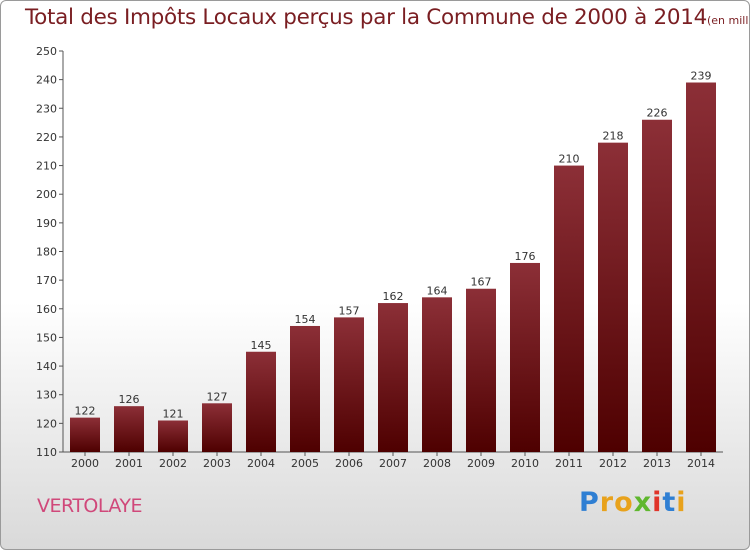 The image size is (750, 550). Describe the element at coordinates (85, 434) in the screenshot. I see `bar-2000` at that location.